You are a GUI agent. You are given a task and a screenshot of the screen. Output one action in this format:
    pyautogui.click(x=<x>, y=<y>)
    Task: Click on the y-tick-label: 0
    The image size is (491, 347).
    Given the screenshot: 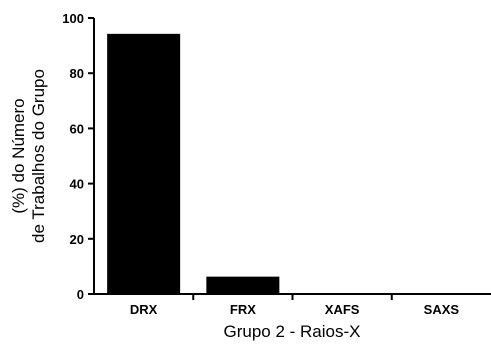 What is the action you would take?
    pyautogui.click(x=80, y=294)
    